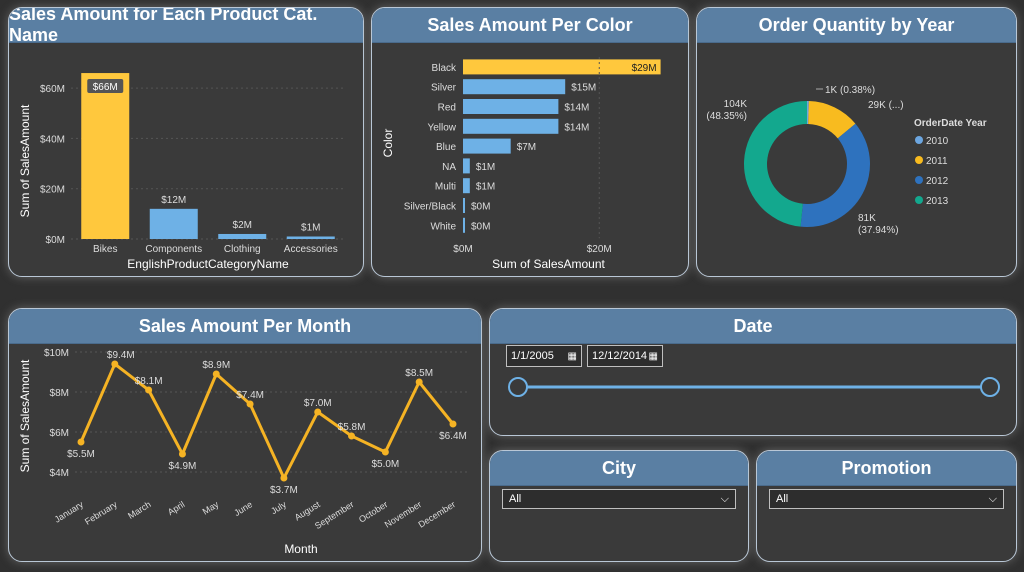 Image resolution: width=1024 pixels, height=572 pixels. Describe the element at coordinates (620, 356) in the screenshot. I see `end-date-value: 12/12/2014` at that location.